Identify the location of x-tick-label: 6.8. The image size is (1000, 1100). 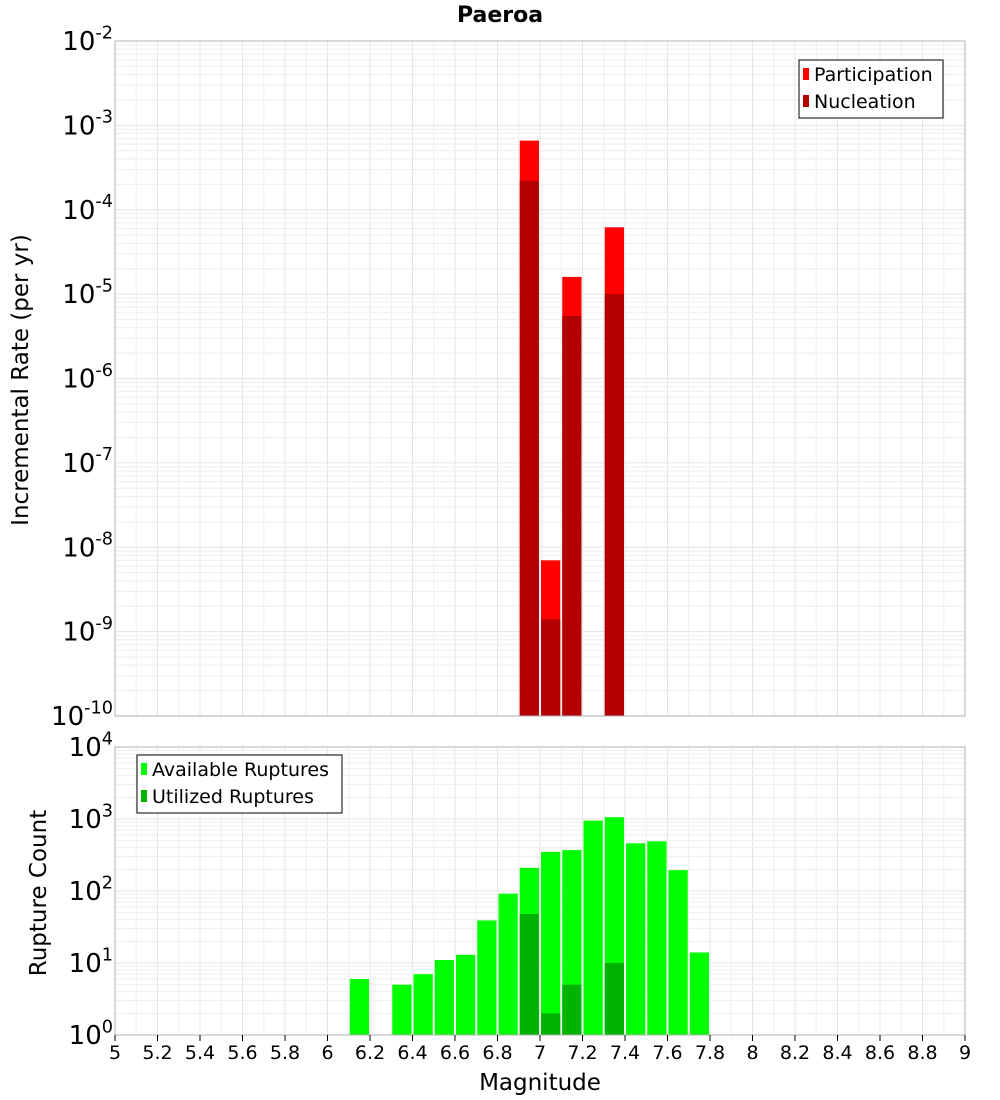
(497, 1053).